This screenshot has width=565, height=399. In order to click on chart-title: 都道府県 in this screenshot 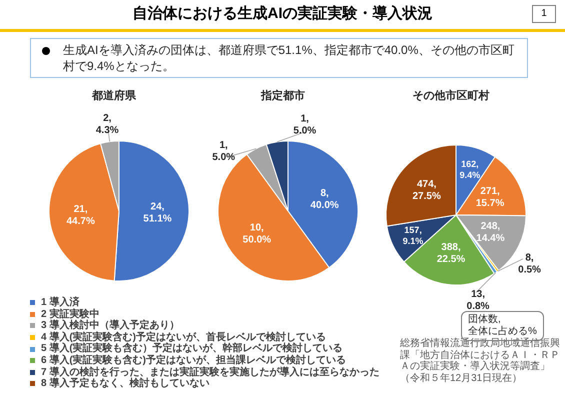, I will do `click(113, 95)`.